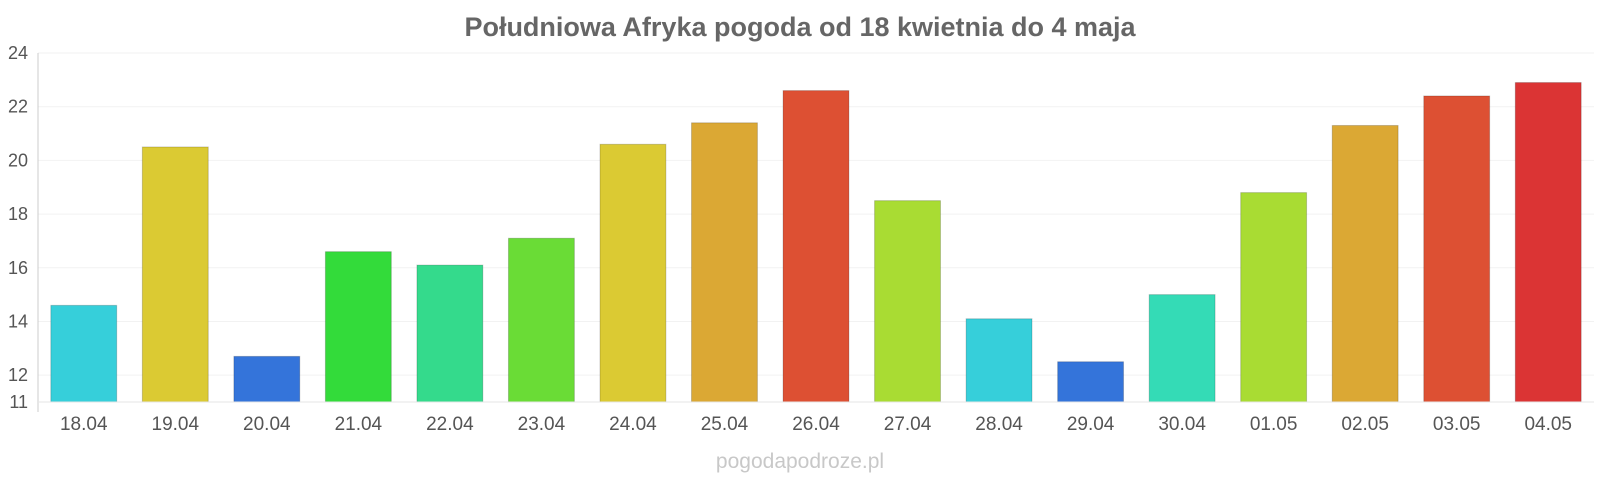 This screenshot has height=480, width=1600. Describe the element at coordinates (175, 274) in the screenshot. I see `bar-19.04` at that location.